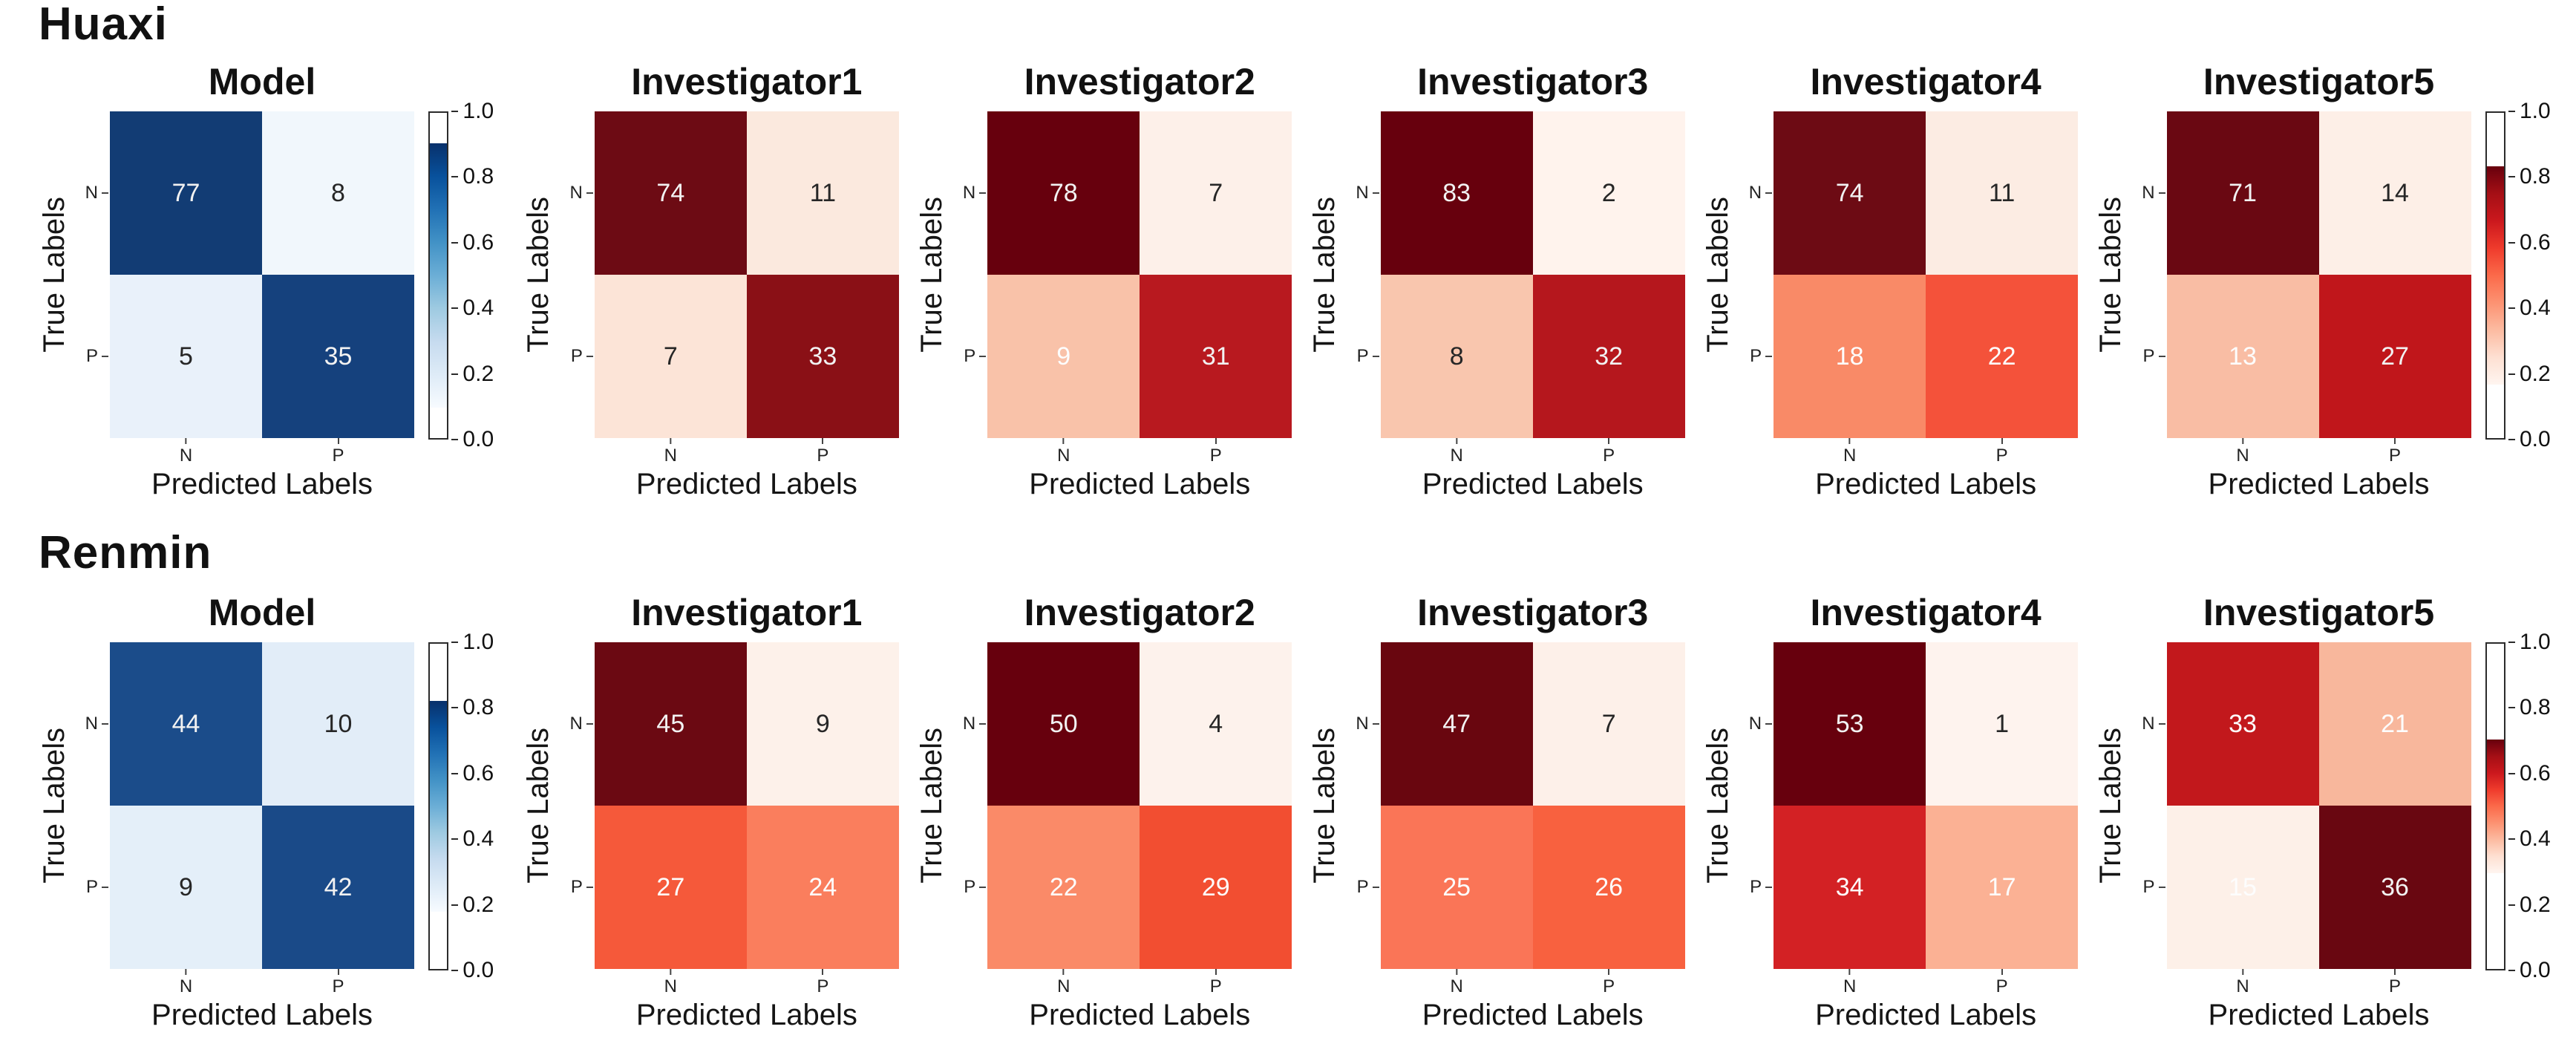  Describe the element at coordinates (262, 81) in the screenshot. I see `panel-title: Model` at that location.